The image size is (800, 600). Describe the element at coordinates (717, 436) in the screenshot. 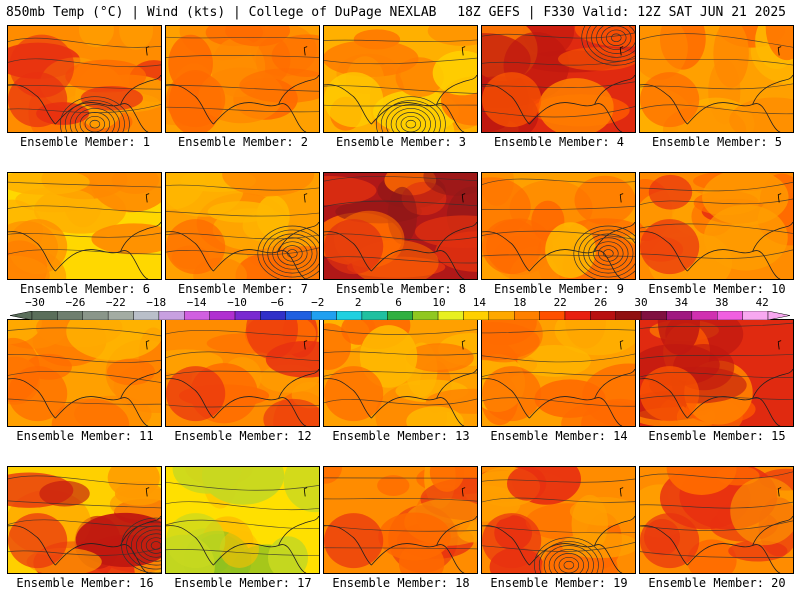

I see `ensemble-member-label: Ensemble Member: 15` at that location.